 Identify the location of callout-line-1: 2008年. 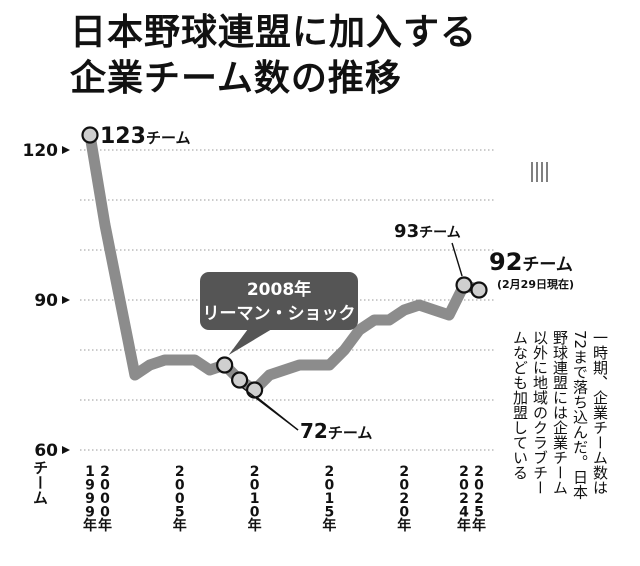
(279, 289).